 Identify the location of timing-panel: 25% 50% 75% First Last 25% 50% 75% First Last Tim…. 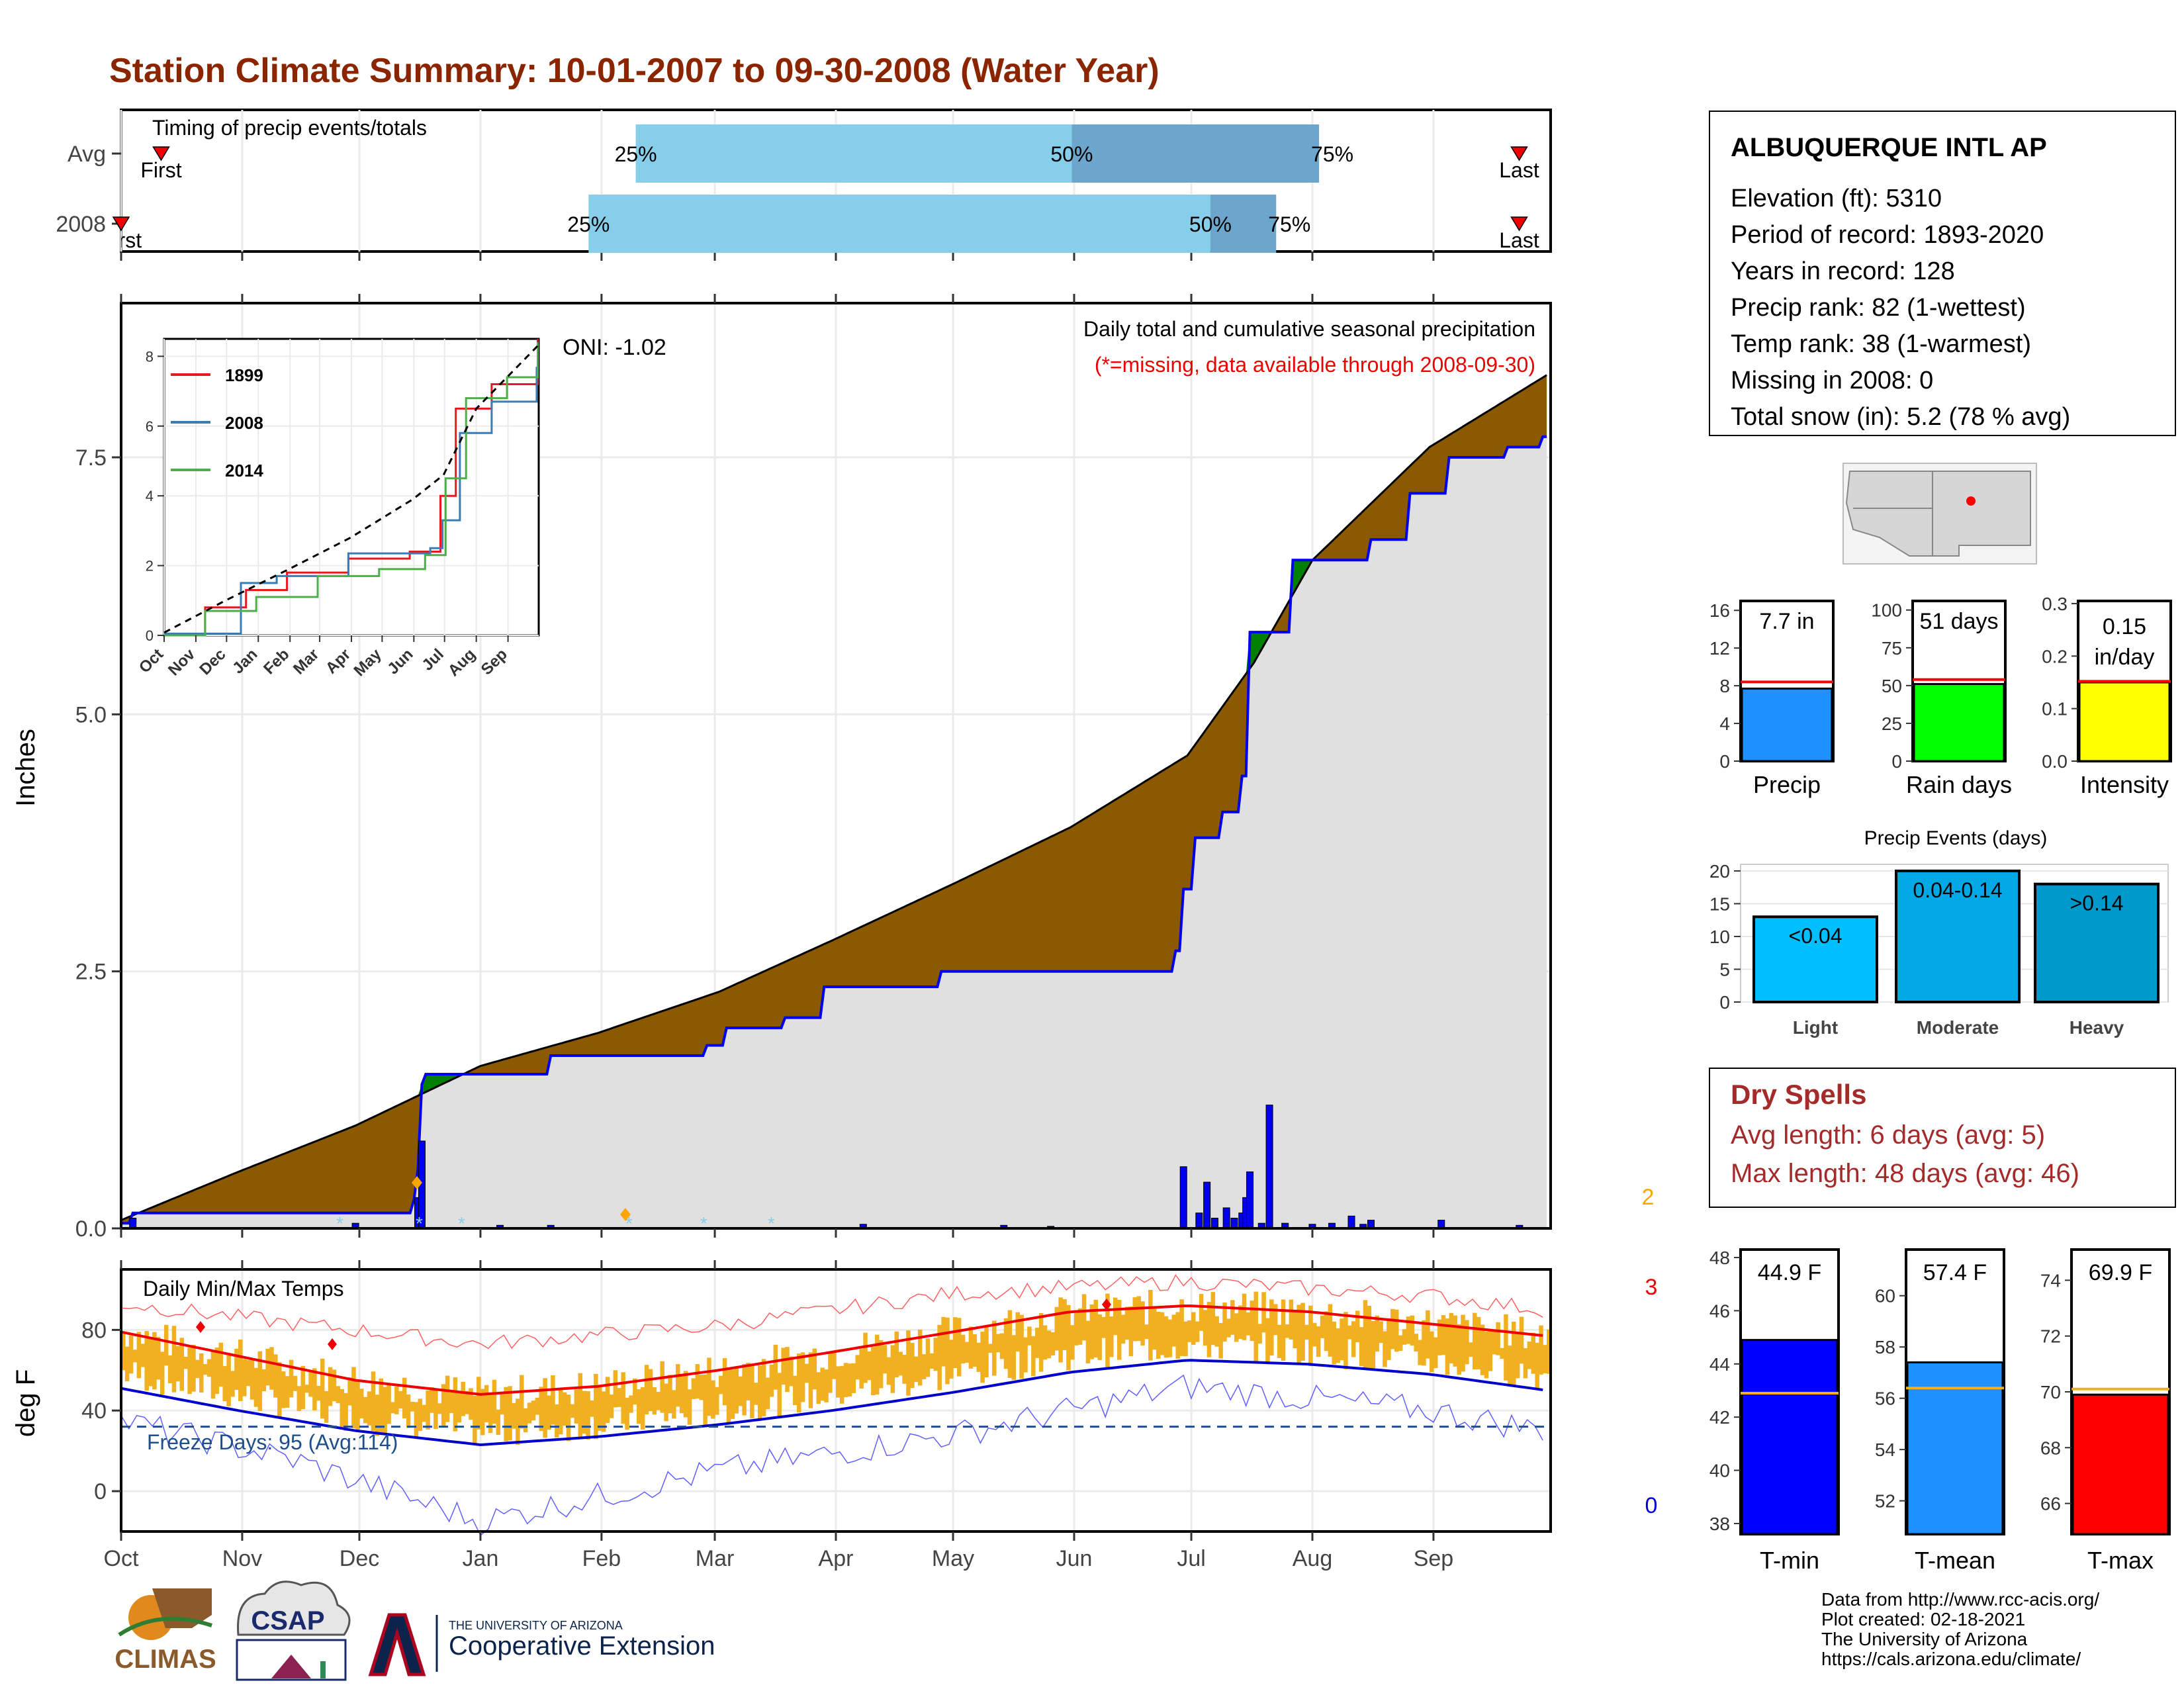
(804, 185).